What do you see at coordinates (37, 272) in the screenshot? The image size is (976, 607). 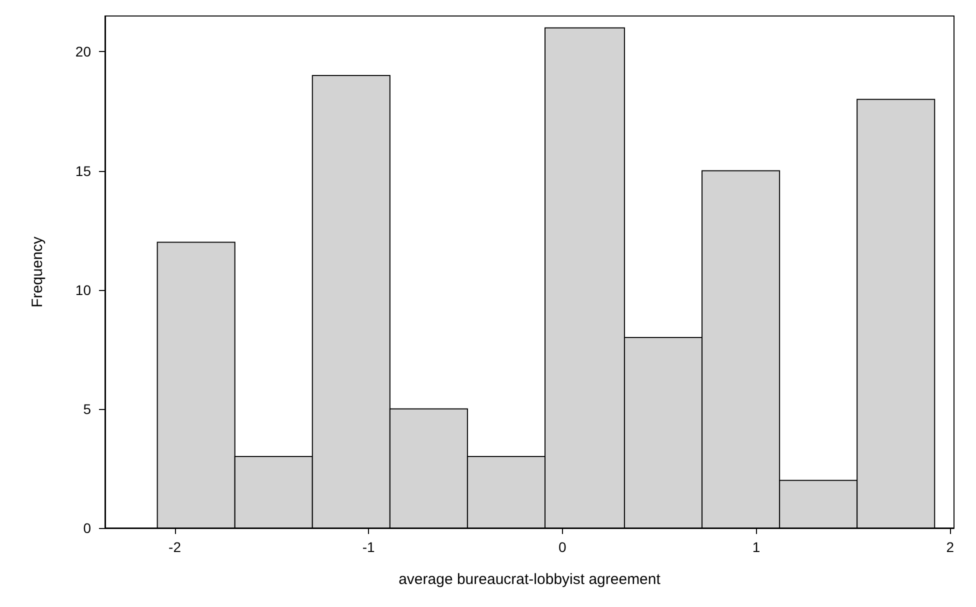 I see `y-axis-title: Frequency` at bounding box center [37, 272].